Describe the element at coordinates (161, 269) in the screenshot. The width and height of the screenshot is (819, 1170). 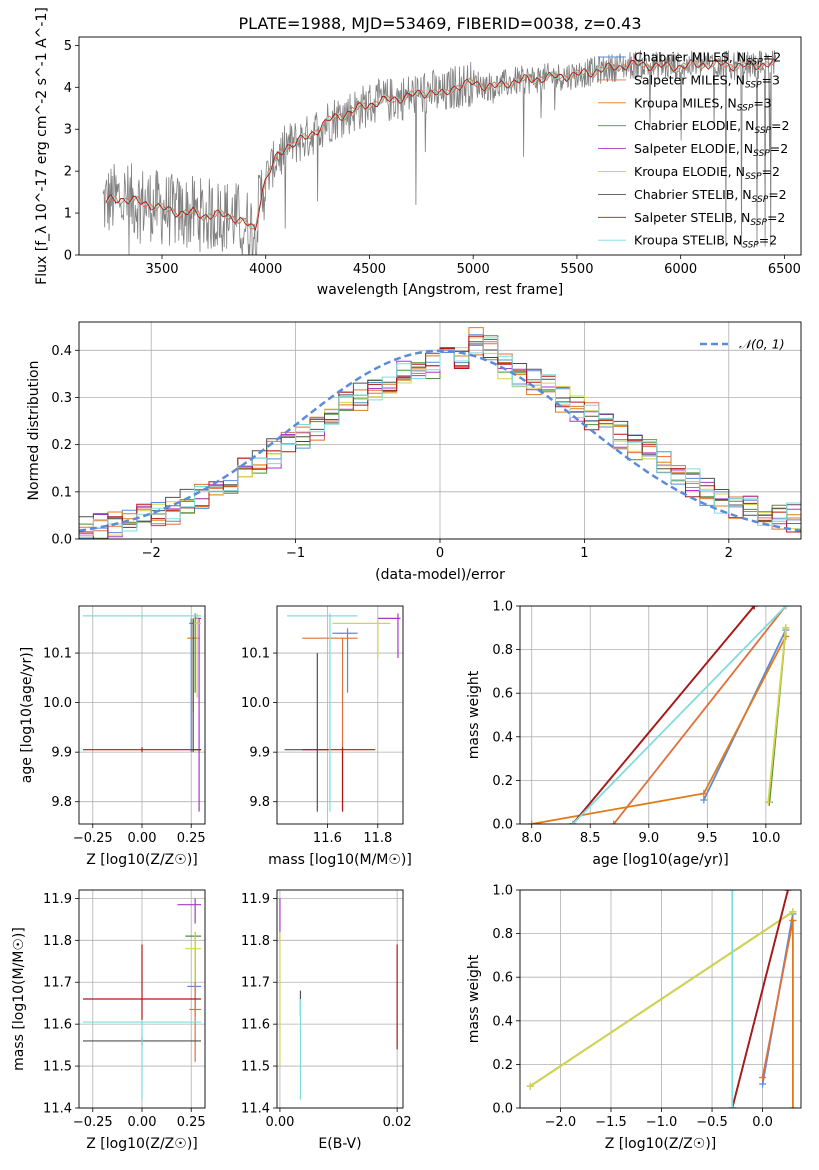
I see `x-tick-label: 3500` at that location.